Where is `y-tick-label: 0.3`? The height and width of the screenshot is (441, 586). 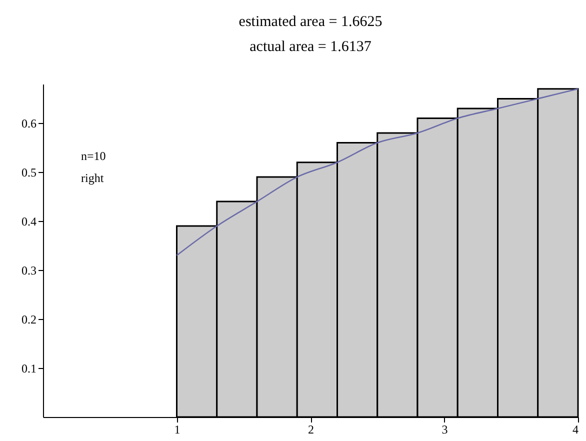 y-tick-label: 0.3 is located at coordinates (29, 271).